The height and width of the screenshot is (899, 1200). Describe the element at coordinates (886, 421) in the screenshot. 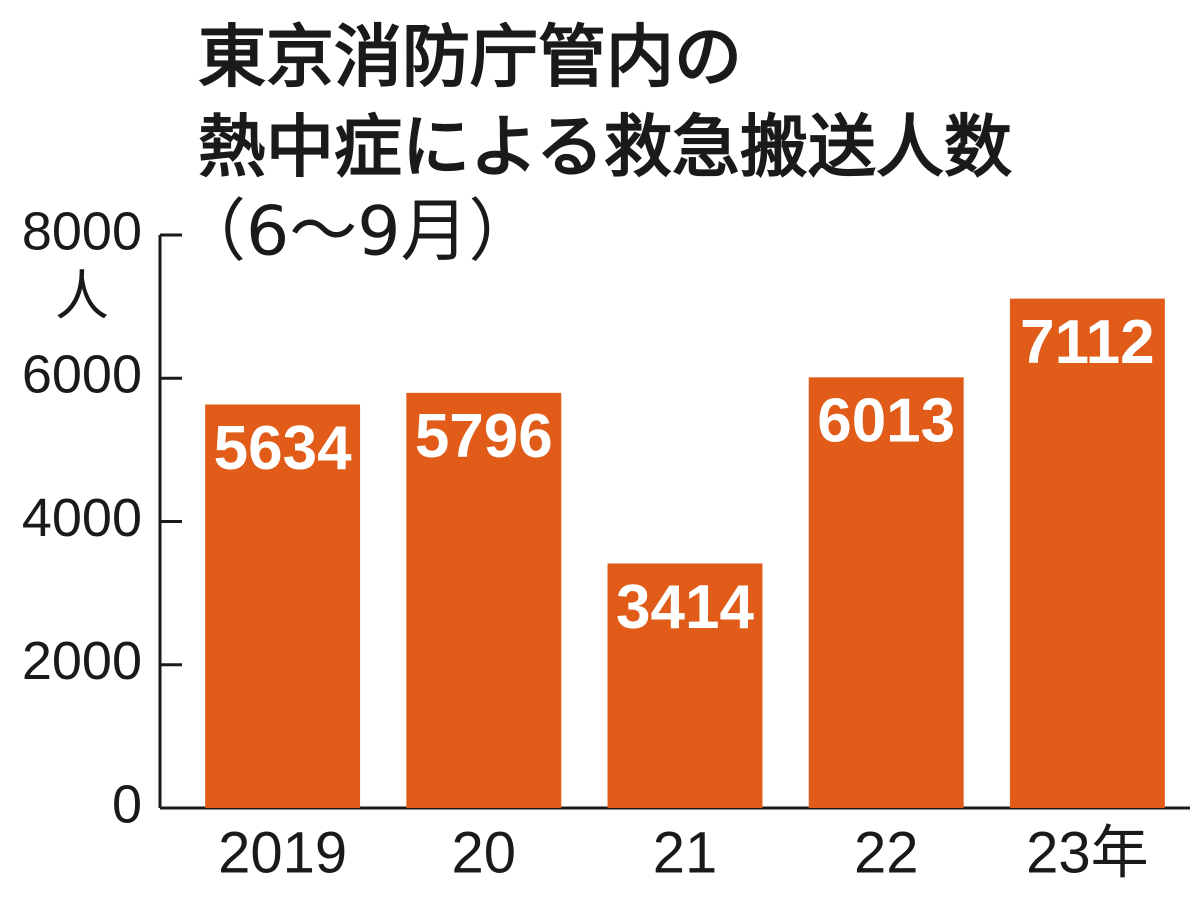

I see `value-label: 6013` at that location.